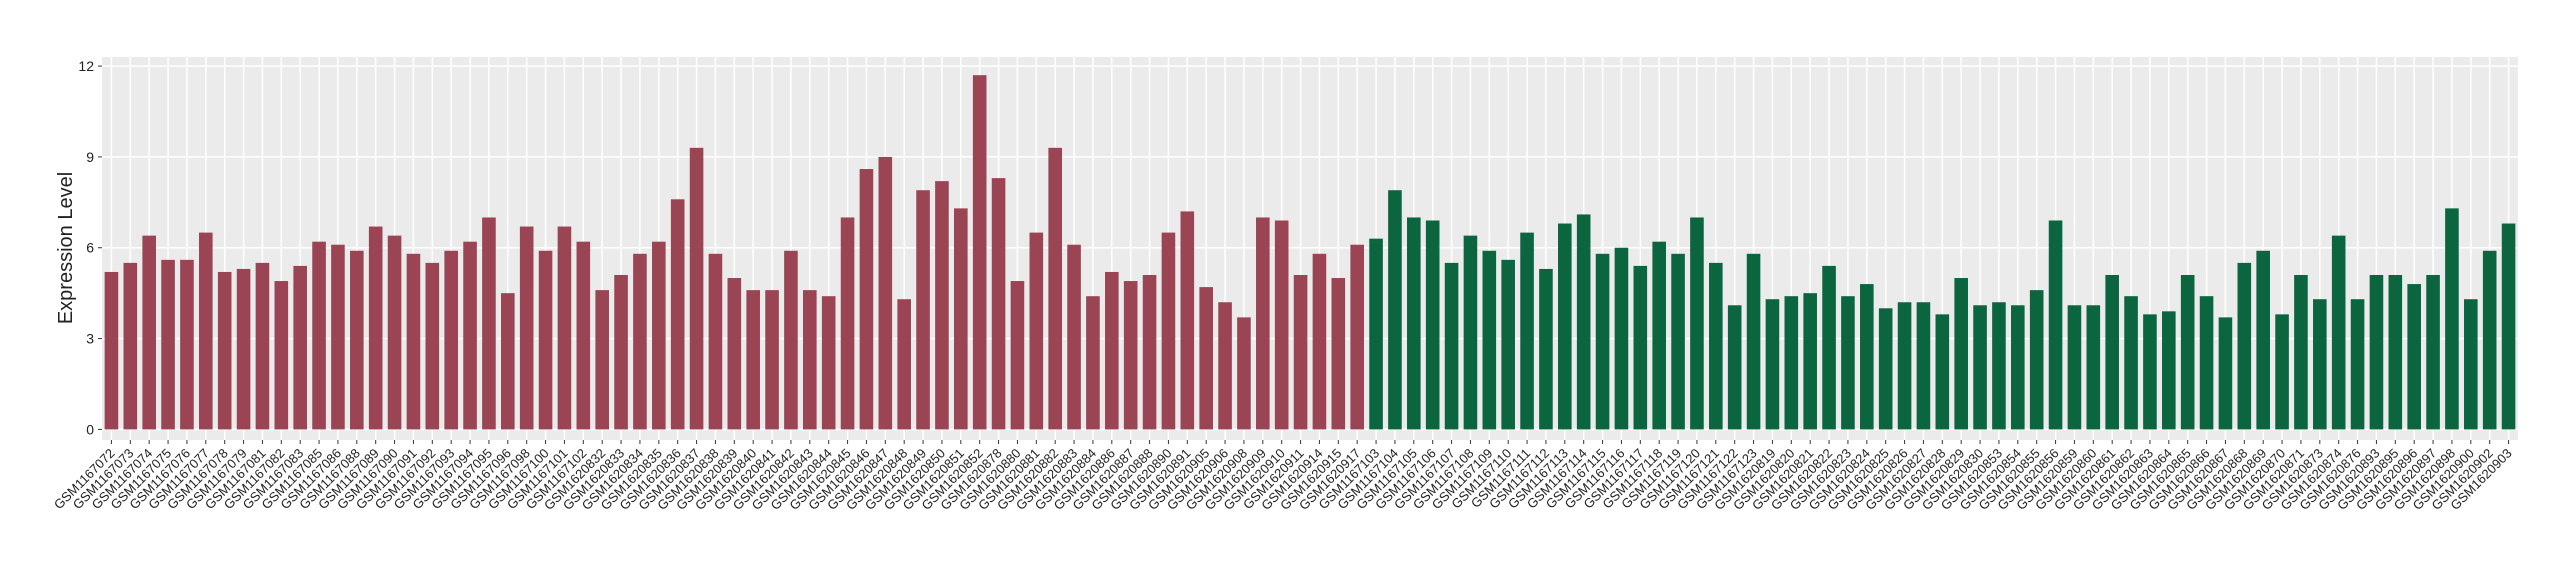 The width and height of the screenshot is (2560, 580). I want to click on y-tick-label: 3, so click(90, 339).